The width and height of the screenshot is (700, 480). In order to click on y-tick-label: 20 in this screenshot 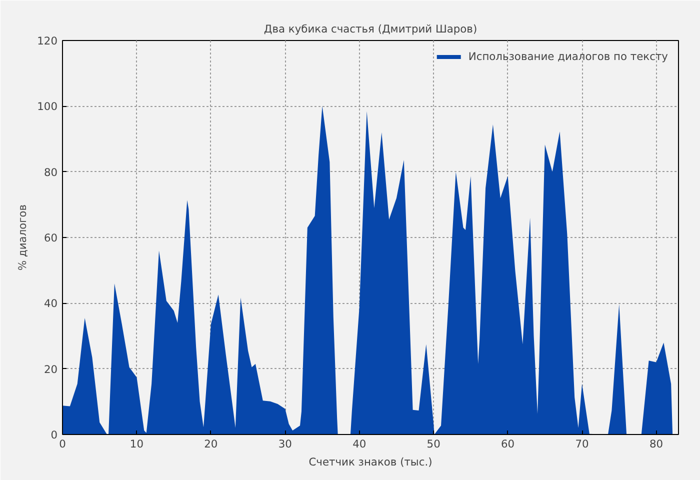, I will do `click(51, 369)`.